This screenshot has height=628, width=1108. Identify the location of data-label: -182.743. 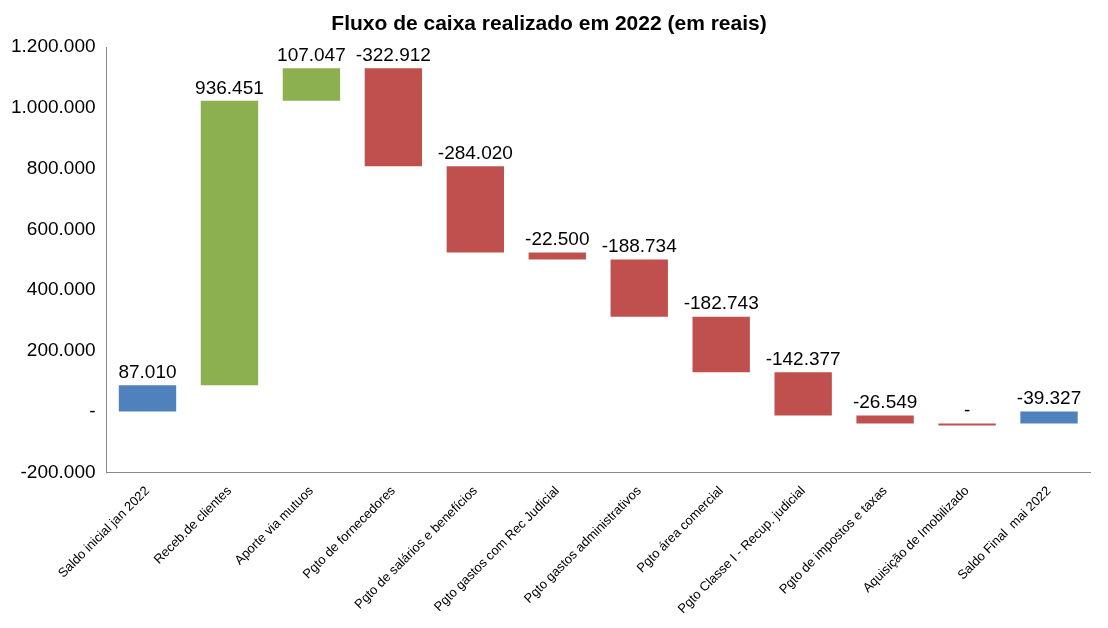
(721, 303).